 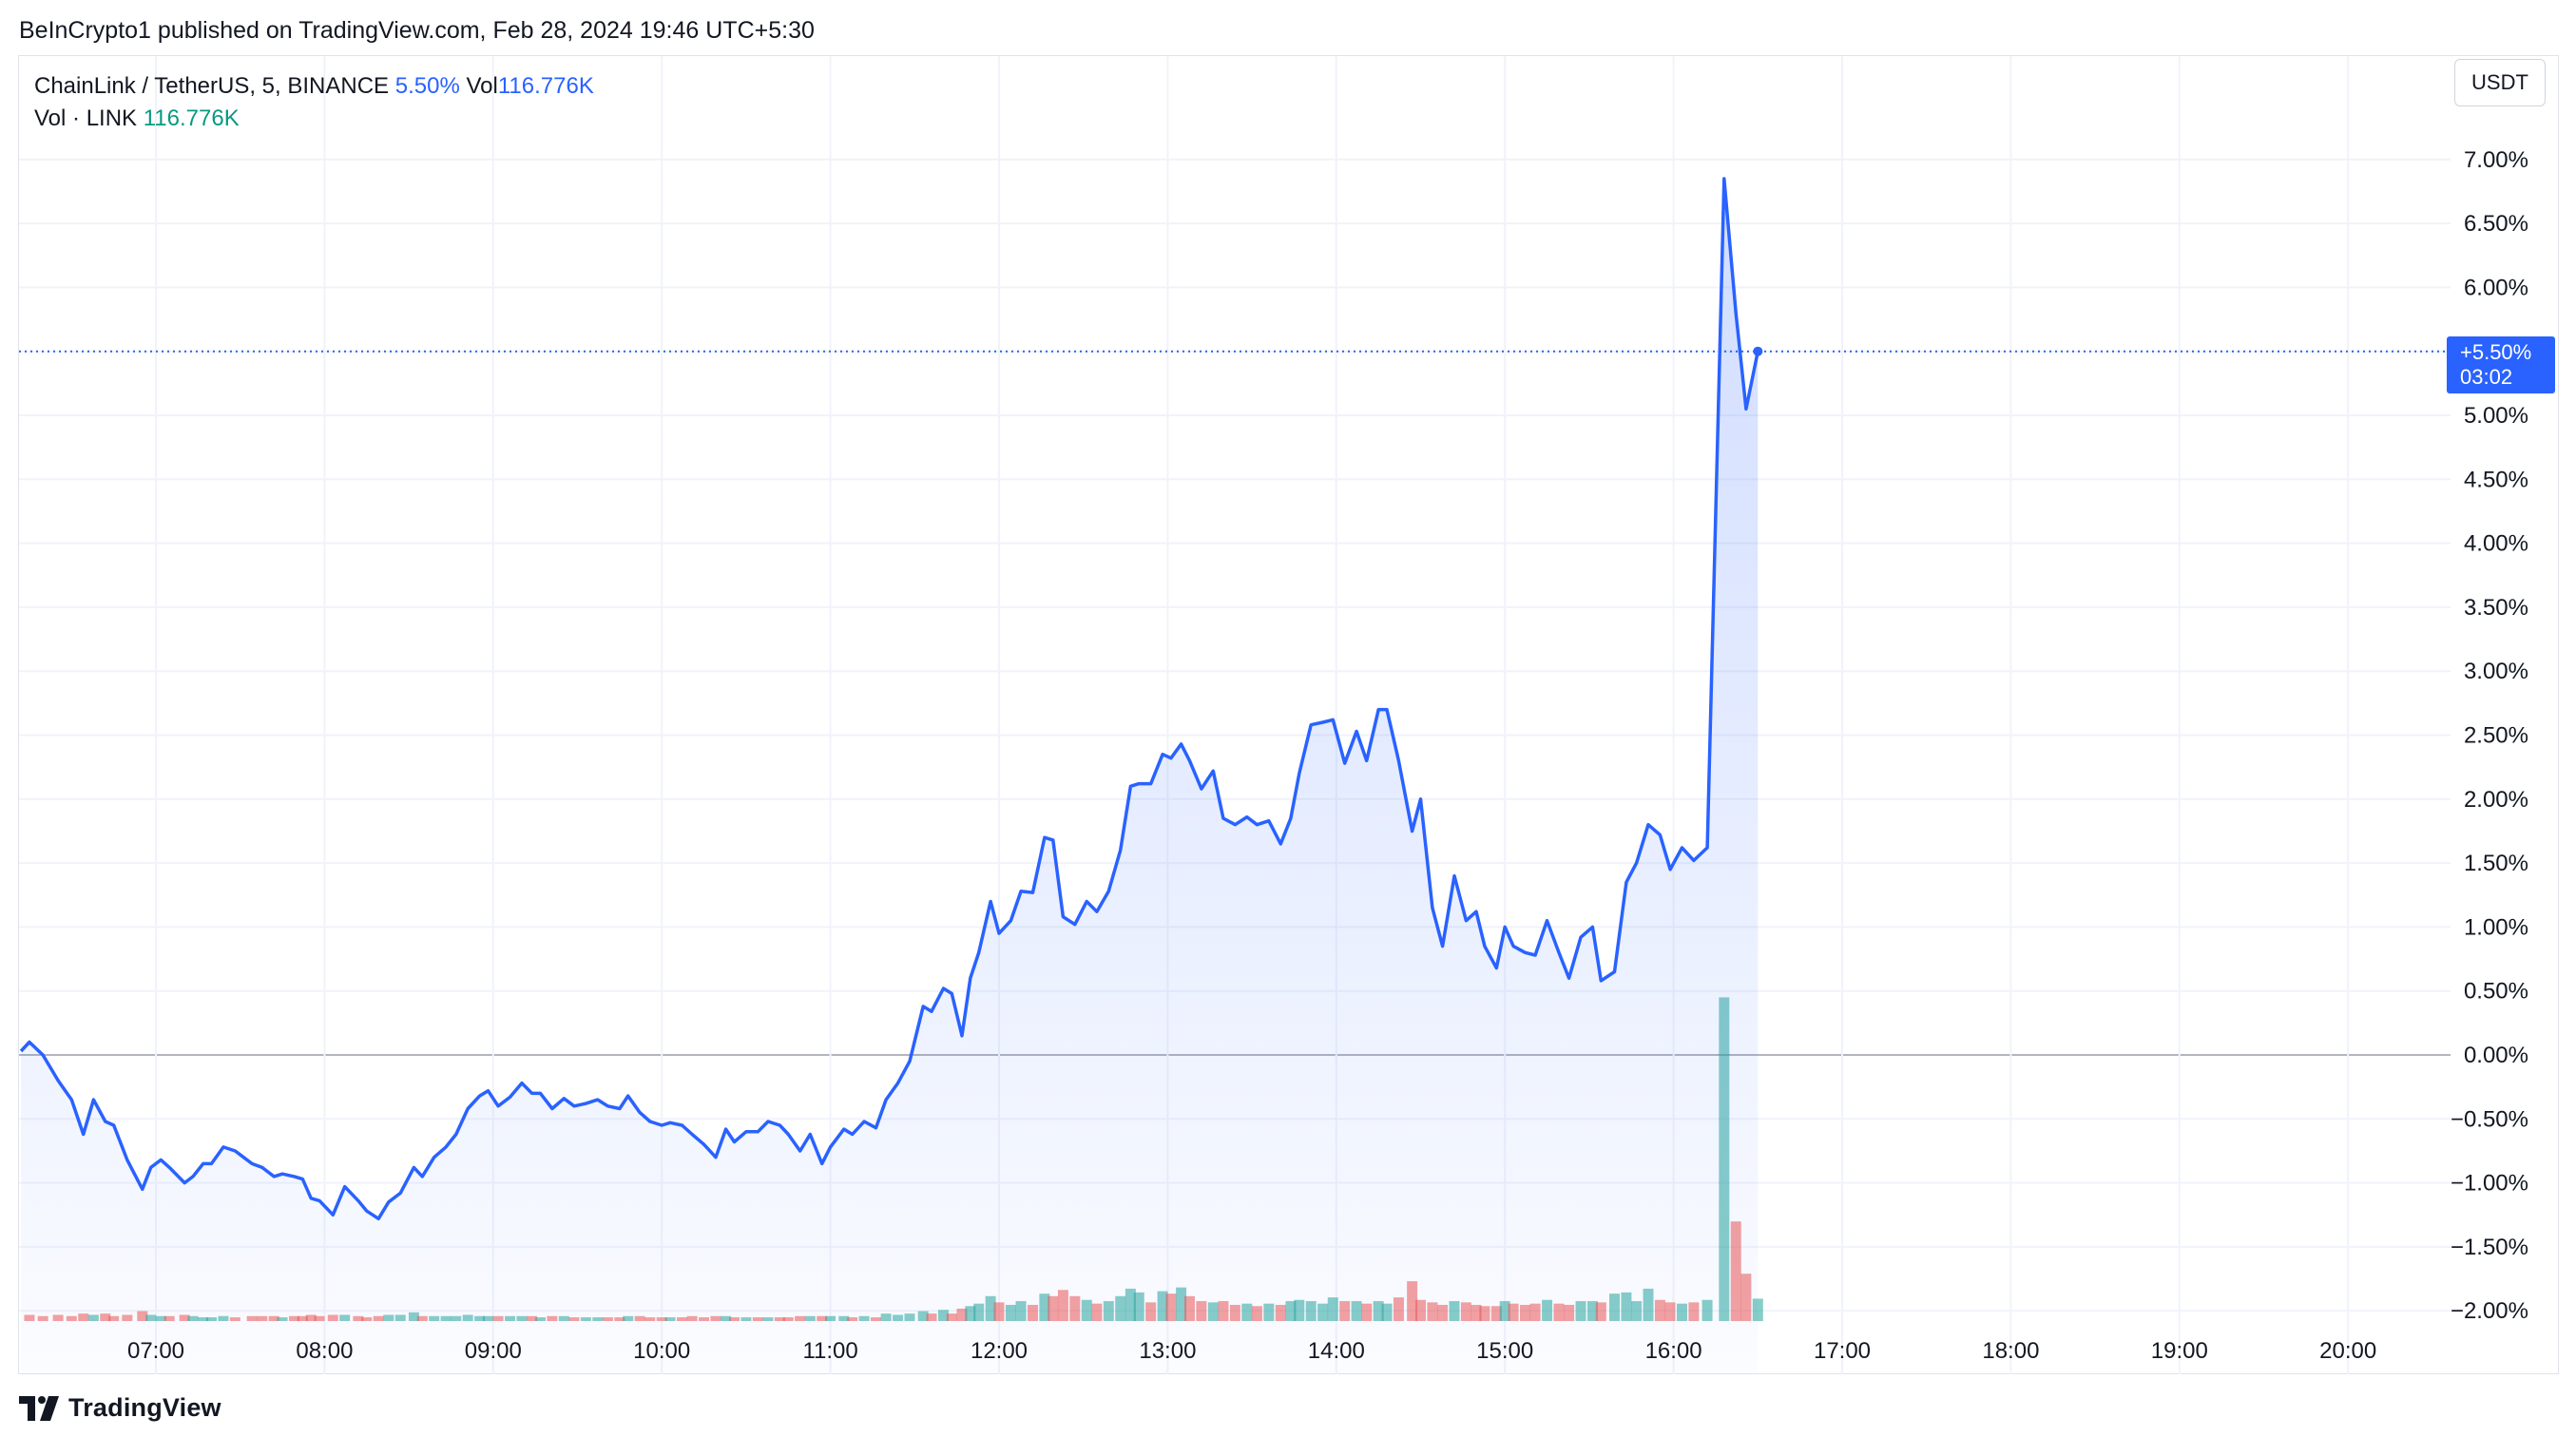 What do you see at coordinates (545, 86) in the screenshot?
I see `vol-value: 116.776K` at bounding box center [545, 86].